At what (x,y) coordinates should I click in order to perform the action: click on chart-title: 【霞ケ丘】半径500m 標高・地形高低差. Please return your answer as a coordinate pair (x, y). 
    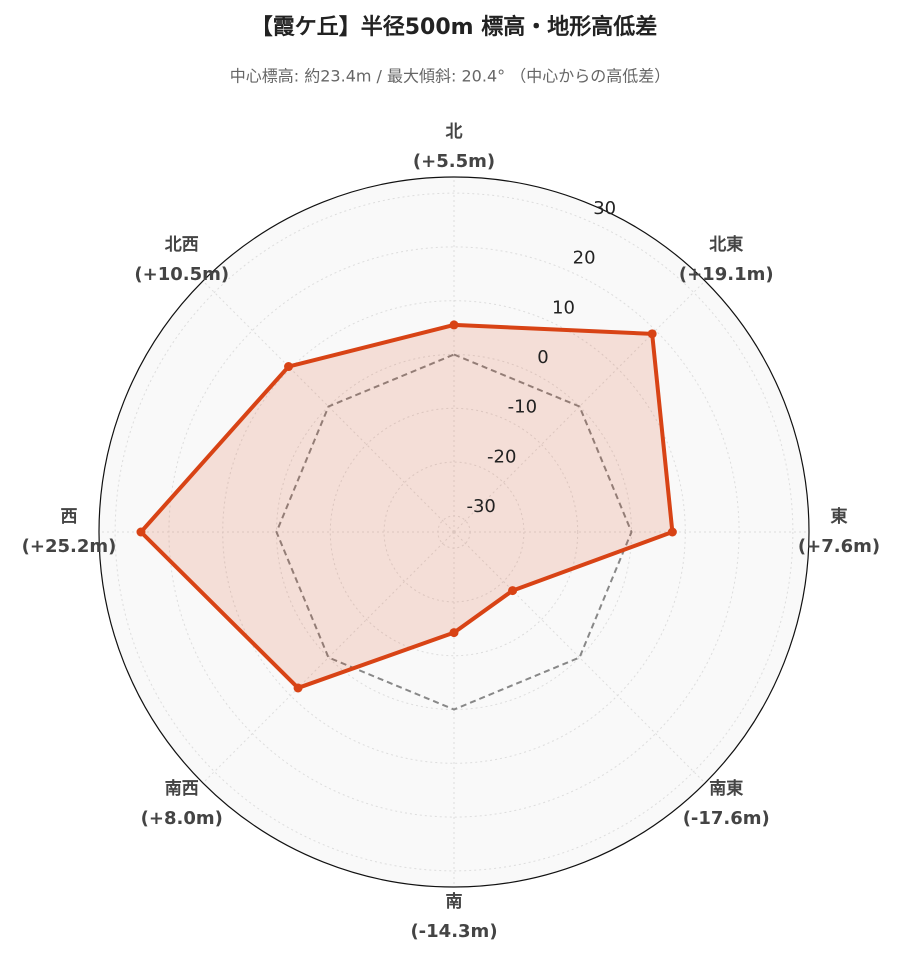
    Looking at the image, I should click on (454, 27).